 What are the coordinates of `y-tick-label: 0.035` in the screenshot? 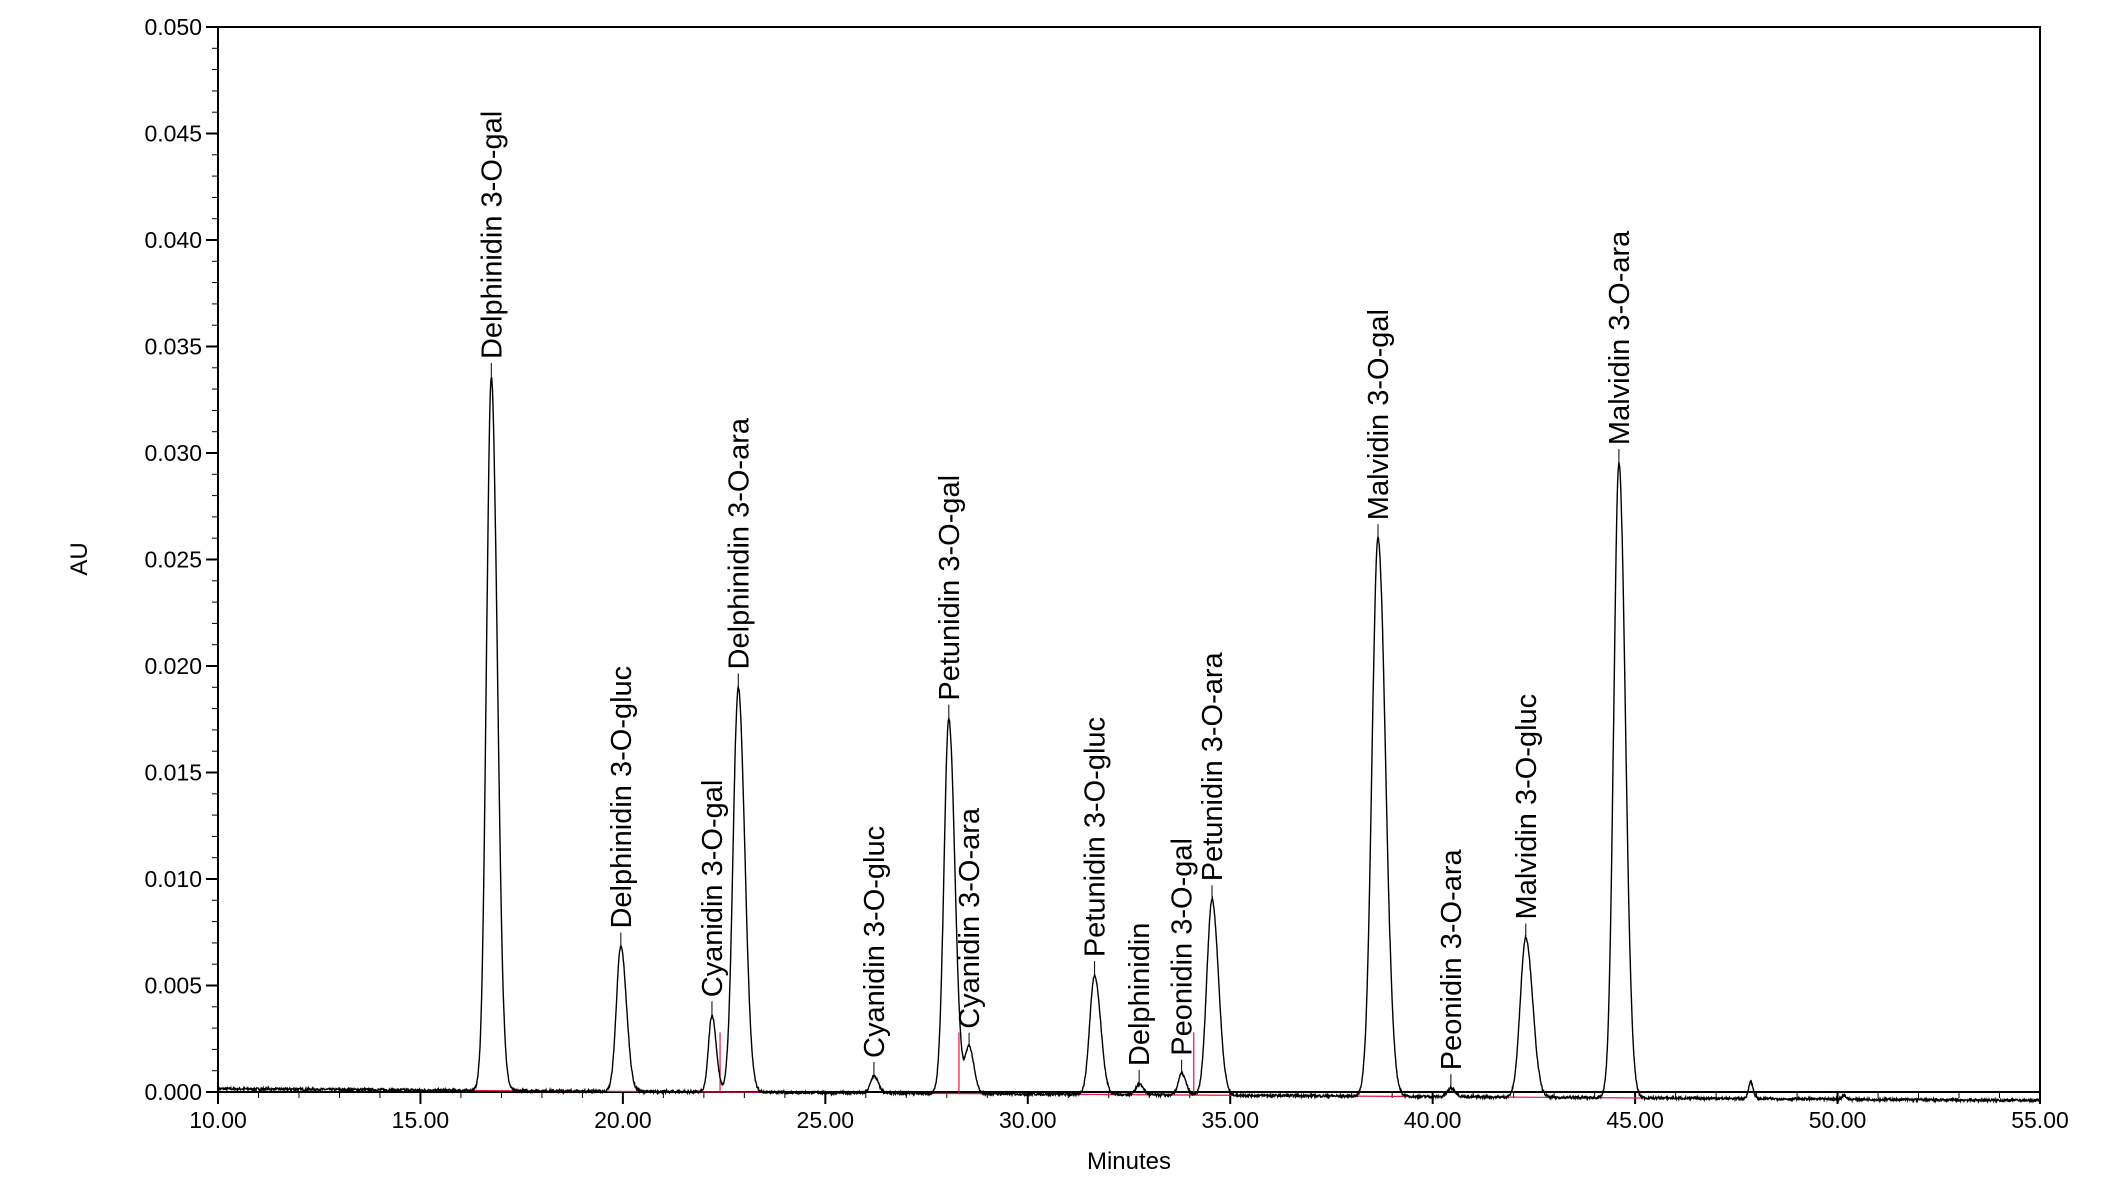 It's located at (173, 347).